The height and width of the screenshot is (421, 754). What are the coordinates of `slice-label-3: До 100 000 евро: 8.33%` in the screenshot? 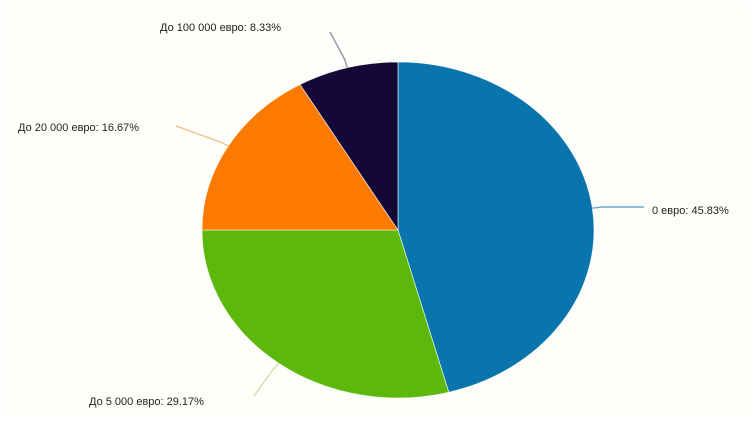 It's located at (220, 28).